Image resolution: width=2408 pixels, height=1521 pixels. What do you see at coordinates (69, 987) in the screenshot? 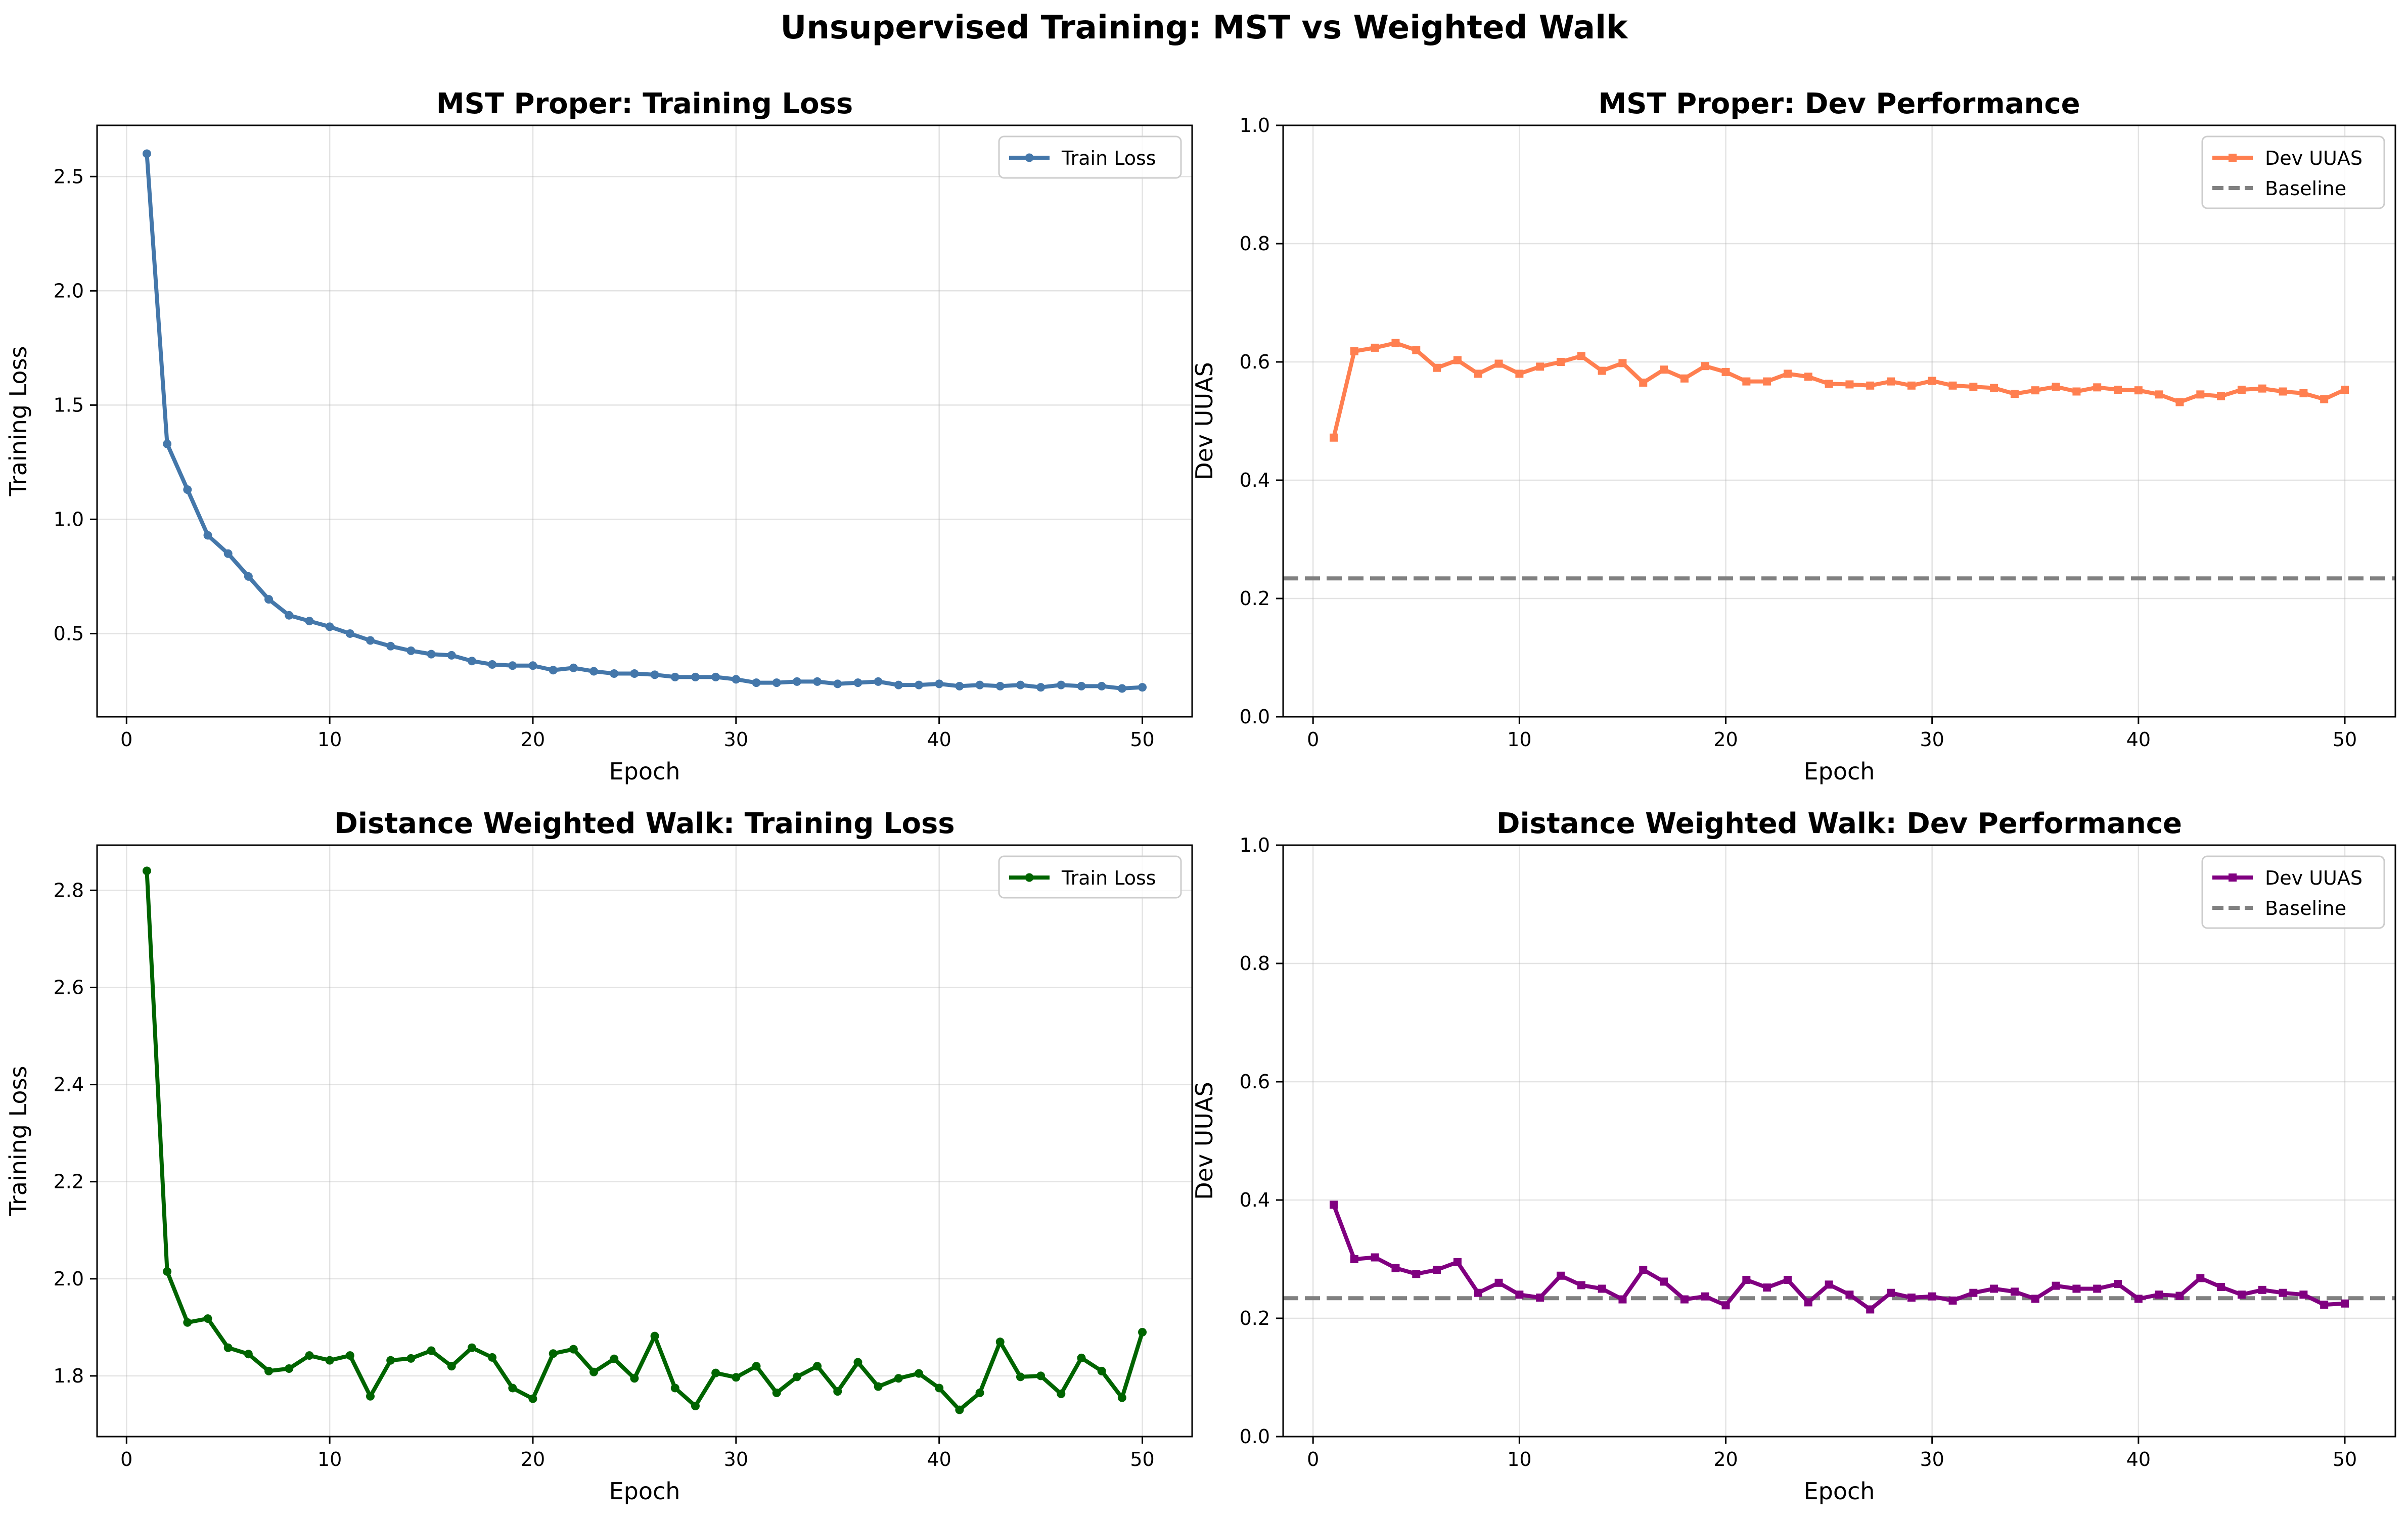
I see `y-tick-label: 2.6` at bounding box center [69, 987].